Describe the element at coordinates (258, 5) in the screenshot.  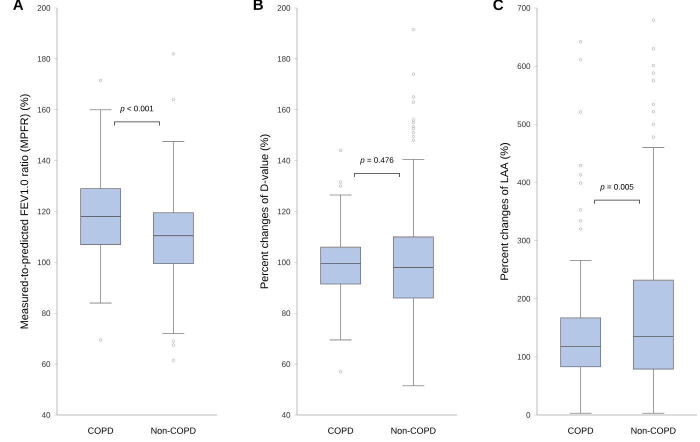
I see `chart-title: B` at that location.